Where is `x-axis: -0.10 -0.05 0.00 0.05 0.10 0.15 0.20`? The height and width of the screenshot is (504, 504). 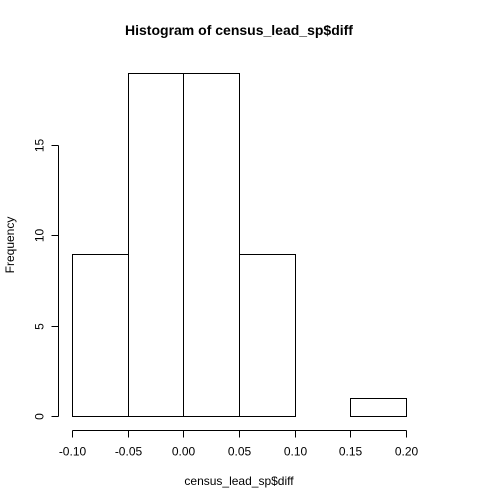
x-axis: -0.10 -0.05 0.00 0.05 0.10 0.15 0.20 is located at coordinates (239, 444).